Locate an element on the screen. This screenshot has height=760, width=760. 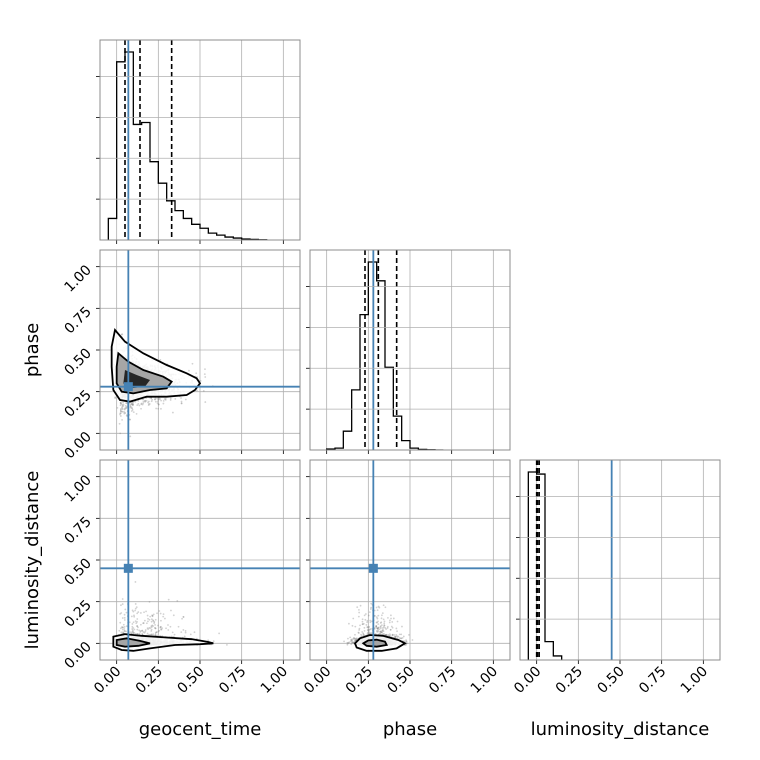
truth-marker is located at coordinates (373, 568).